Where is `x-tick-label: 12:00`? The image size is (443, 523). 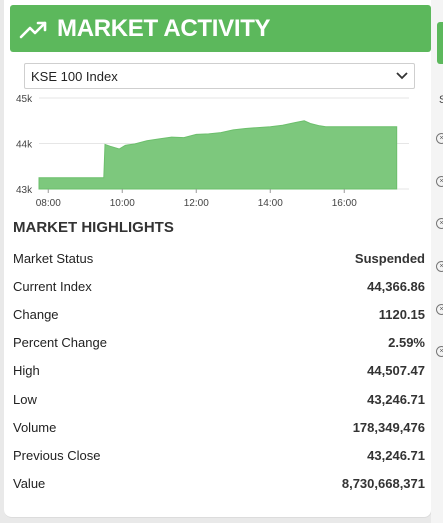 x-tick-label: 12:00 is located at coordinates (196, 203).